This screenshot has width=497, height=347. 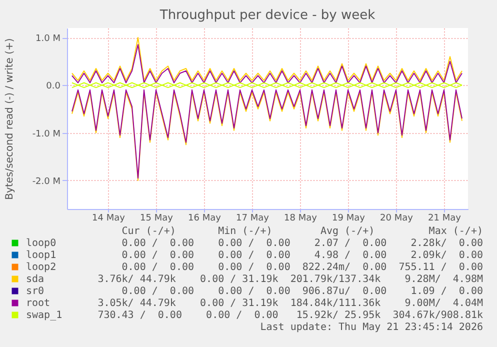 What do you see at coordinates (267, 15) in the screenshot?
I see `chart-title: Throughput per device - by week` at bounding box center [267, 15].